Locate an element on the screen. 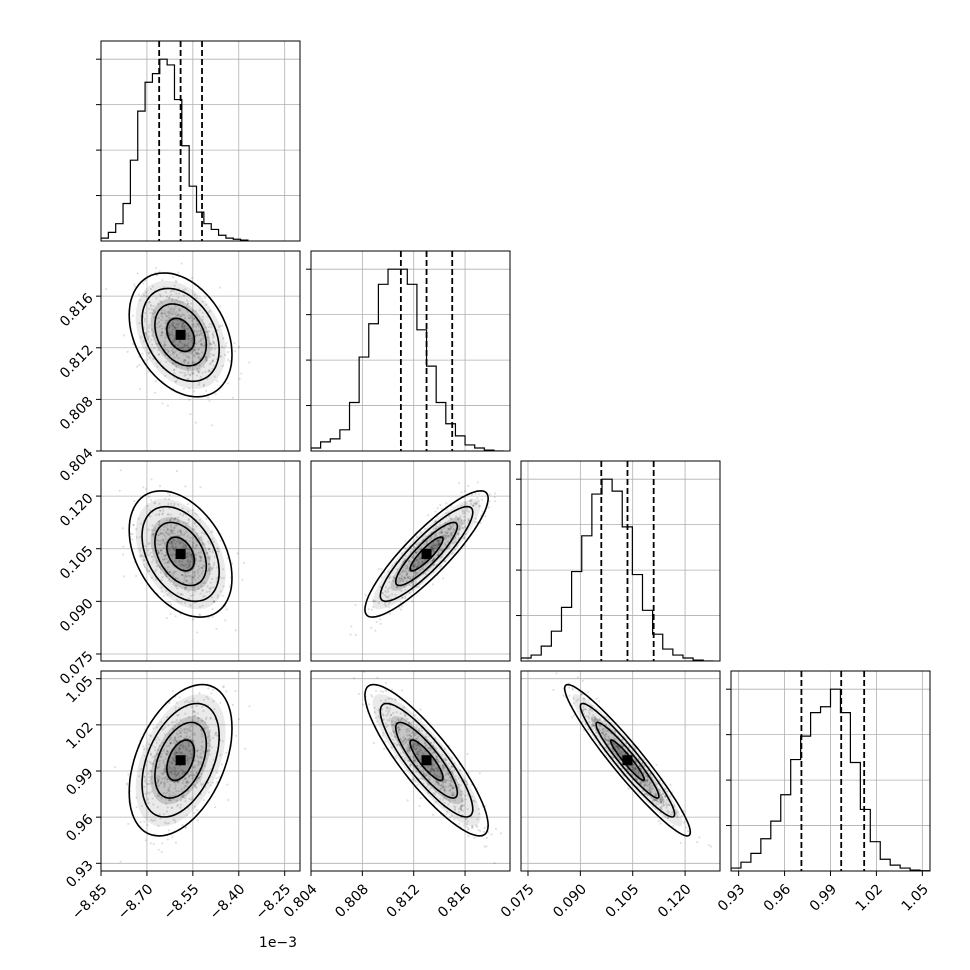  panel-frame is located at coordinates (200, 771).